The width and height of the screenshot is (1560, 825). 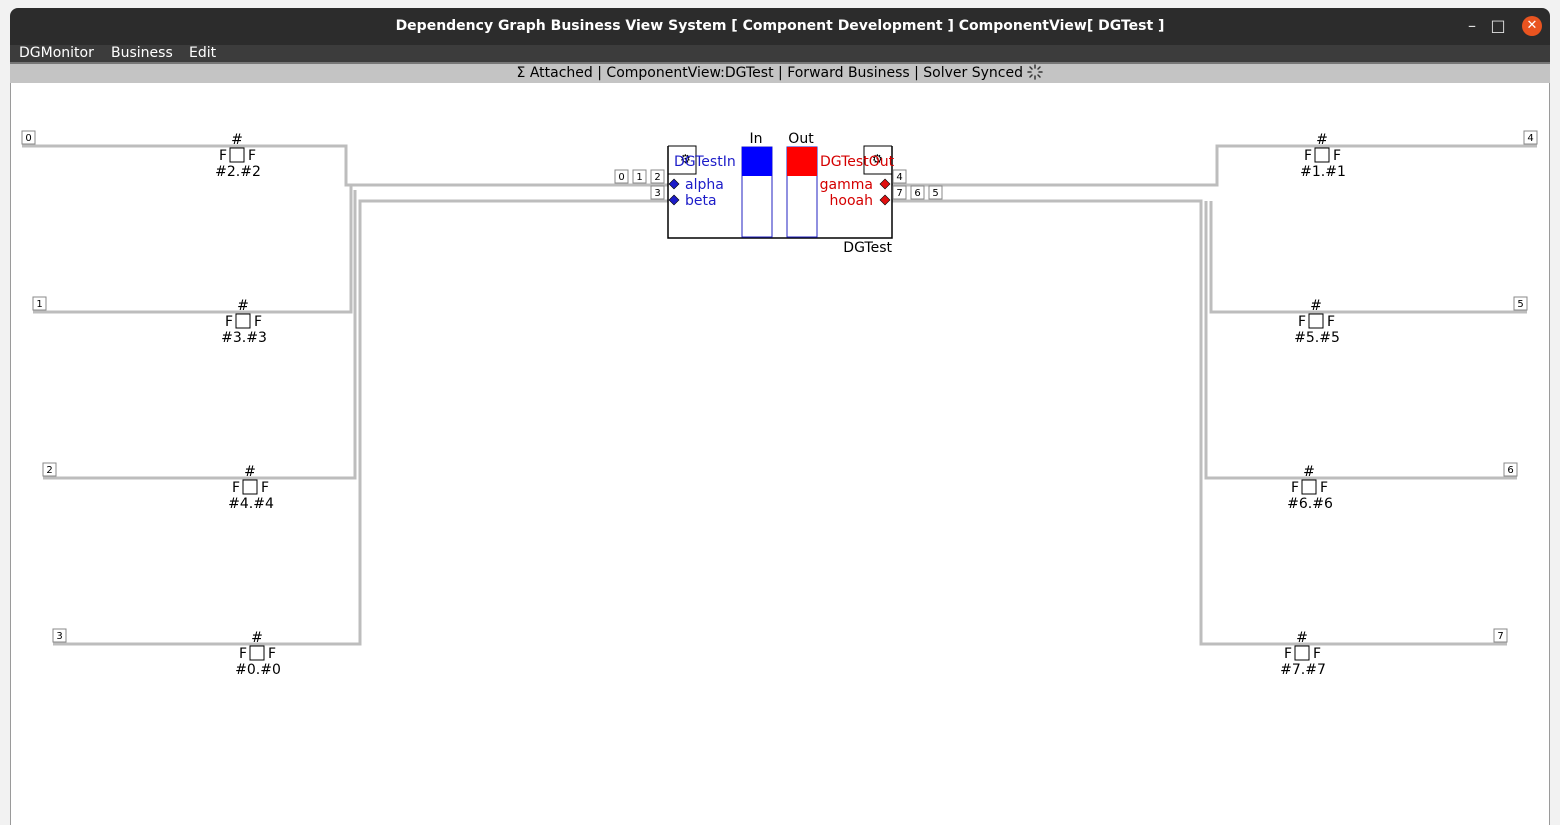 I want to click on right-node-4: 4 # F F #1.#1, so click(x=1419, y=155).